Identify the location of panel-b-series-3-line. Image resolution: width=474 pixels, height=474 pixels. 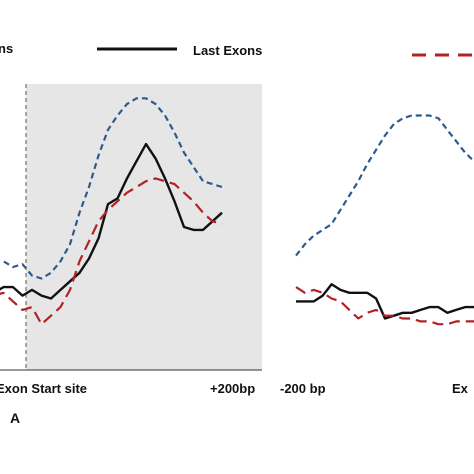
(384, 306).